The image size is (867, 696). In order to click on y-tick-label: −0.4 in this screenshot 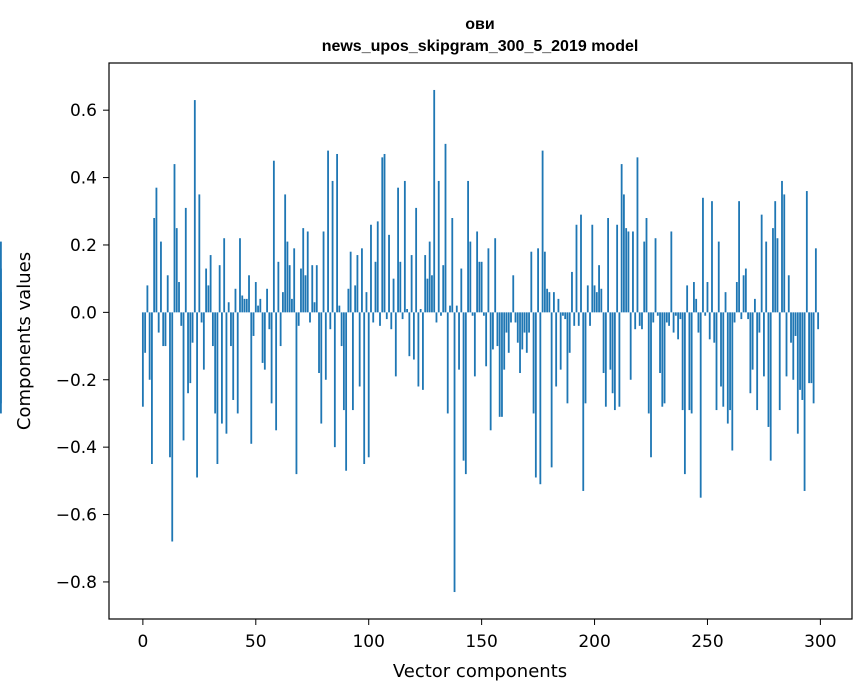, I will do `click(76, 448)`.